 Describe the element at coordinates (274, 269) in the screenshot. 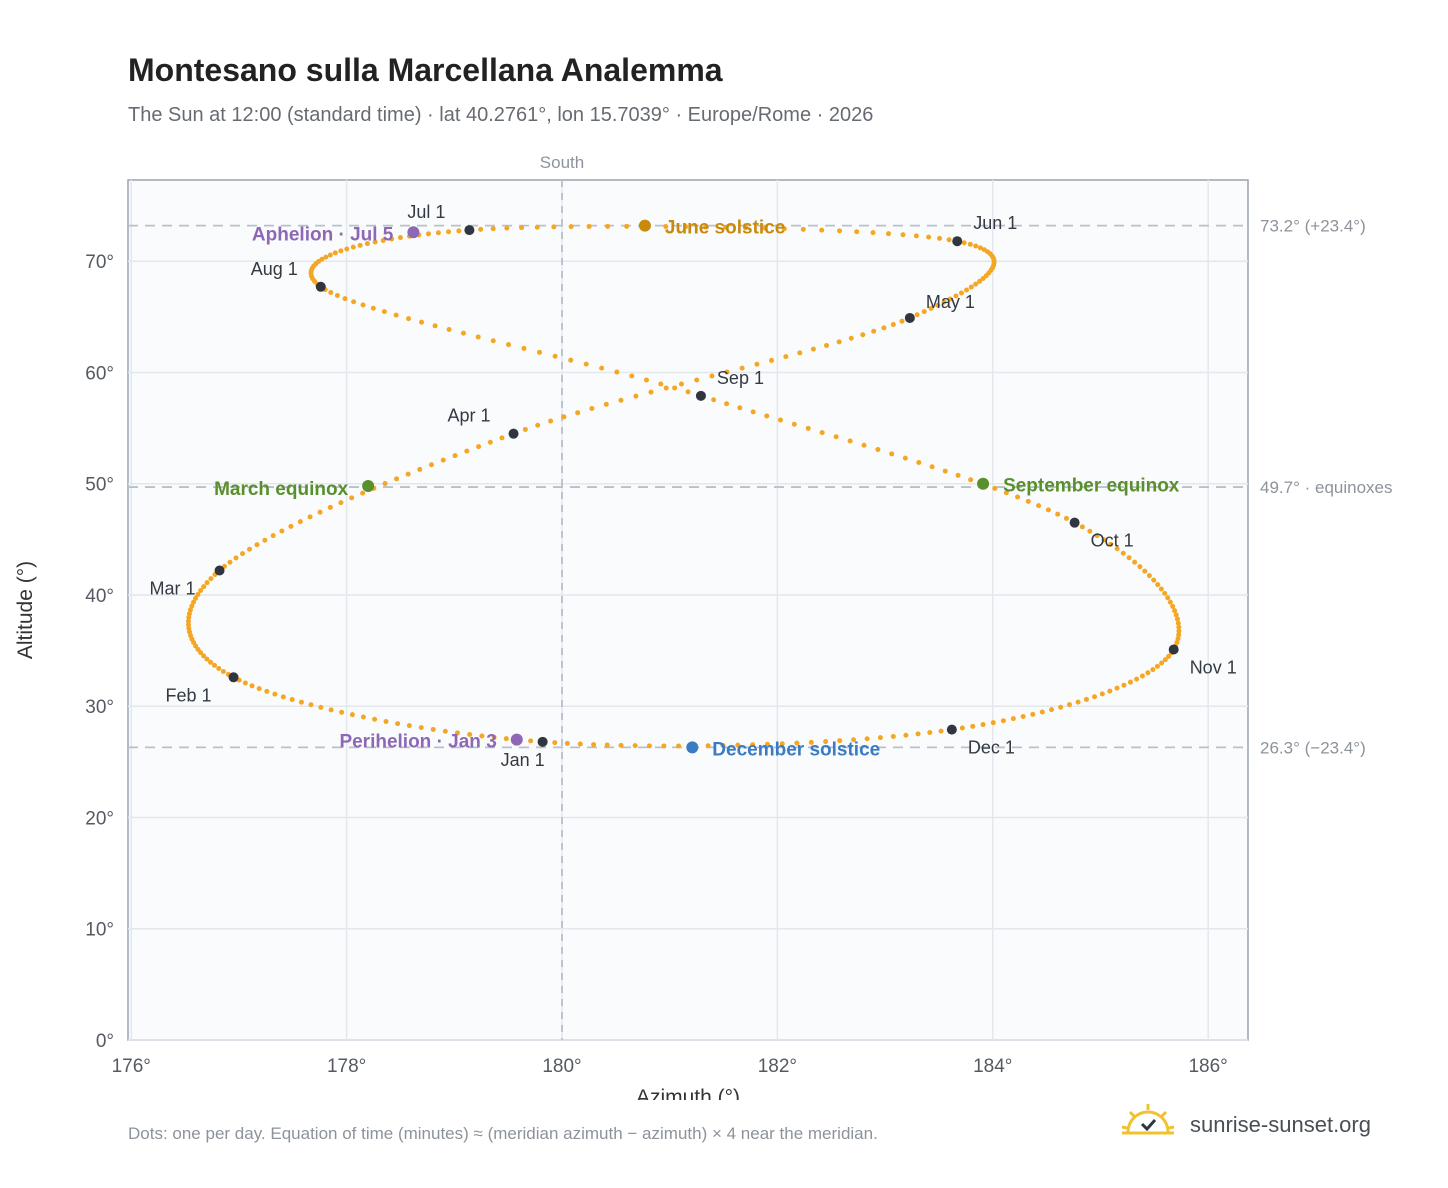

I see `month-label: Aug 1` at that location.